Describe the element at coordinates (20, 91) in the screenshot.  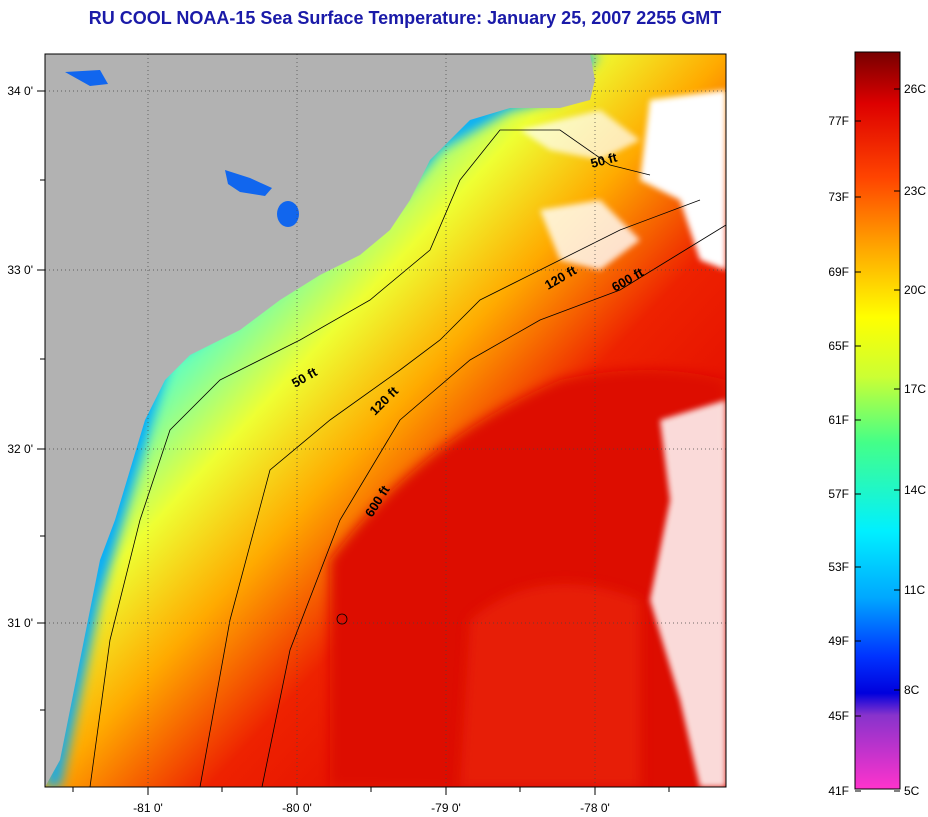
I see `lat-tick-34: 34 0'` at that location.